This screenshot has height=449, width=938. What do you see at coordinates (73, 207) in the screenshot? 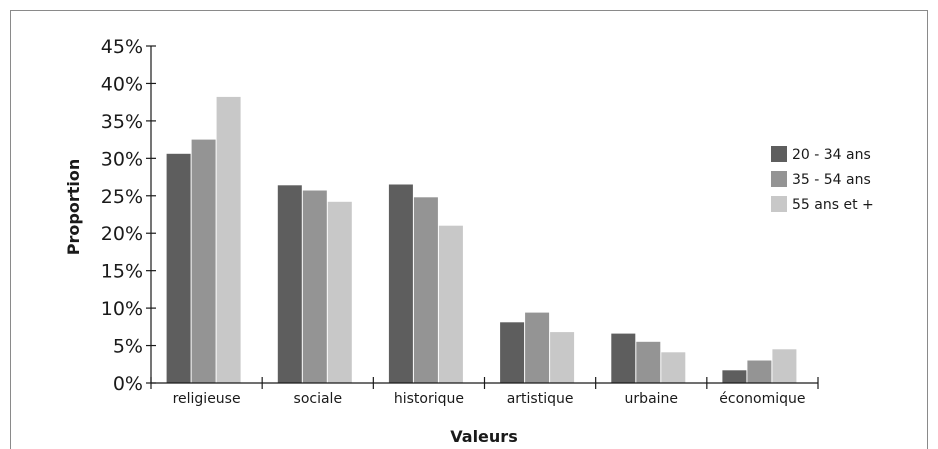
I see `y-axis-title: Proportion` at bounding box center [73, 207].